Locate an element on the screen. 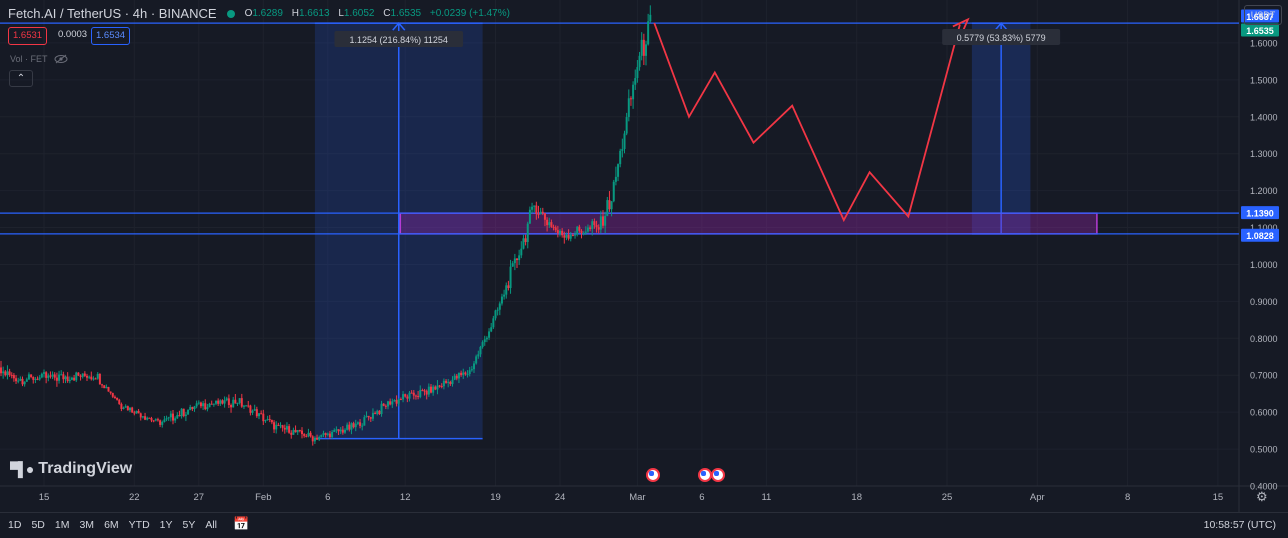  currency-button: USDT is located at coordinates (1263, 15).